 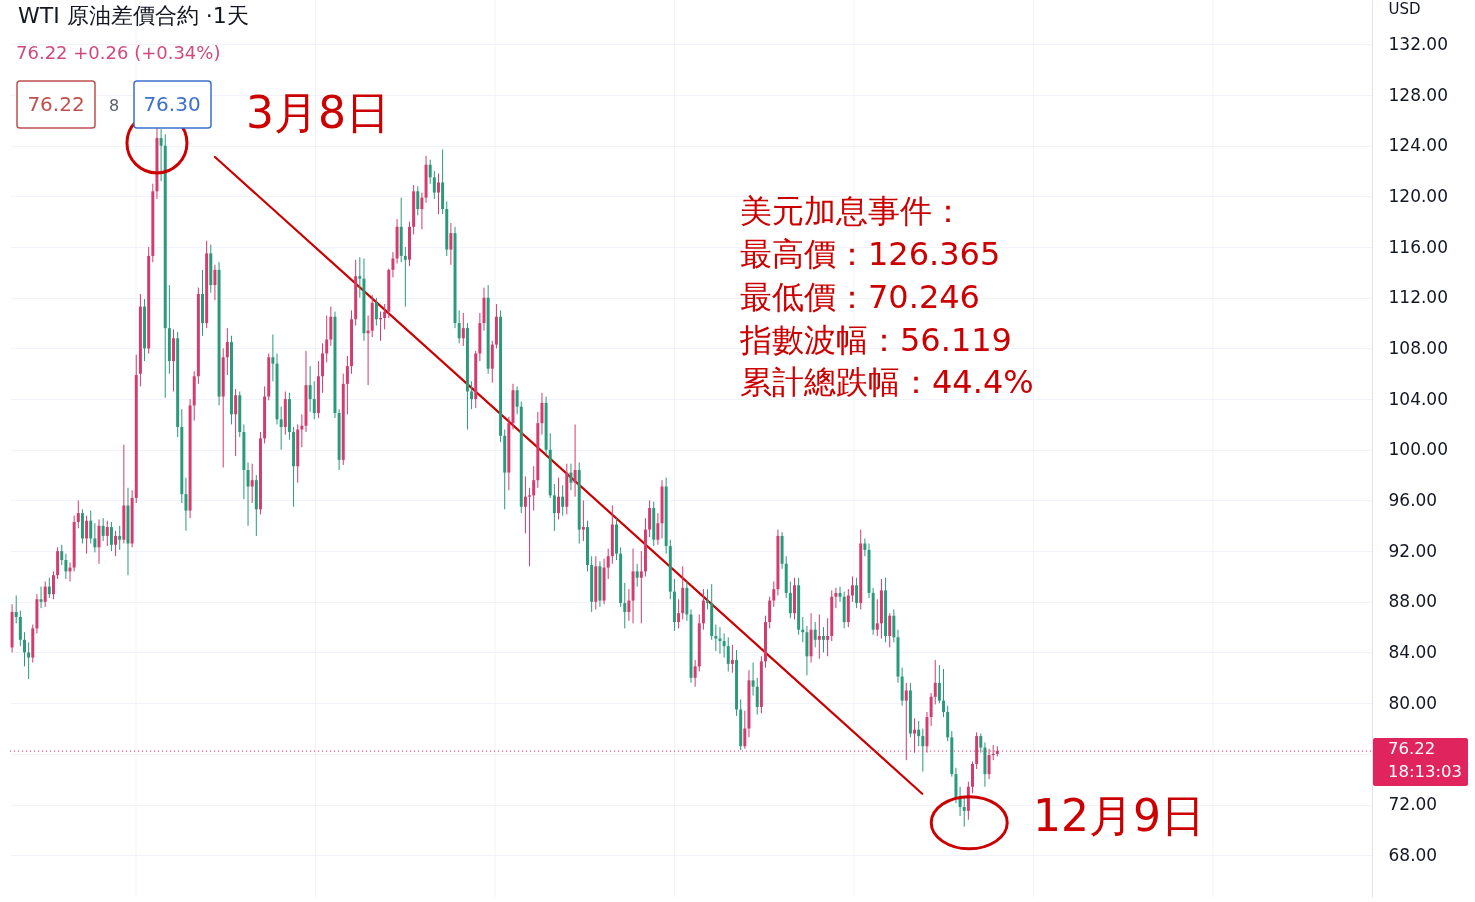 I want to click on y-tick-label: 120.00, so click(x=1418, y=195).